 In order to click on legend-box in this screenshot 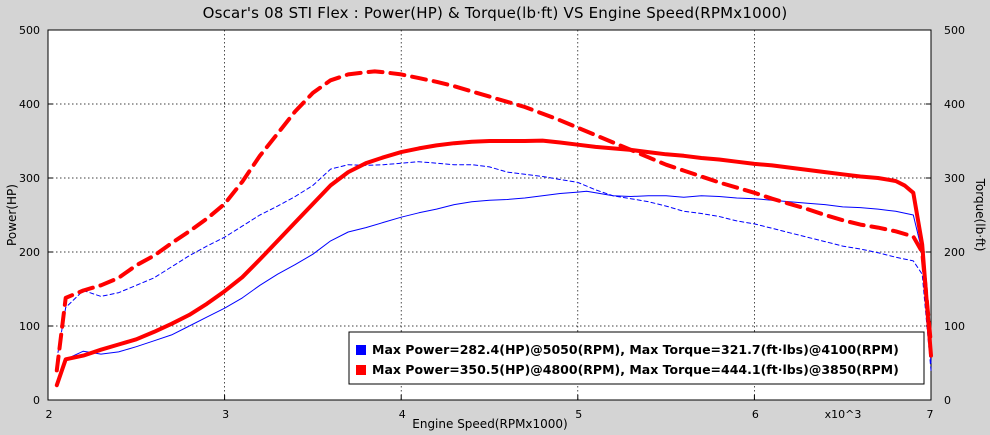, I will do `click(636, 358)`.